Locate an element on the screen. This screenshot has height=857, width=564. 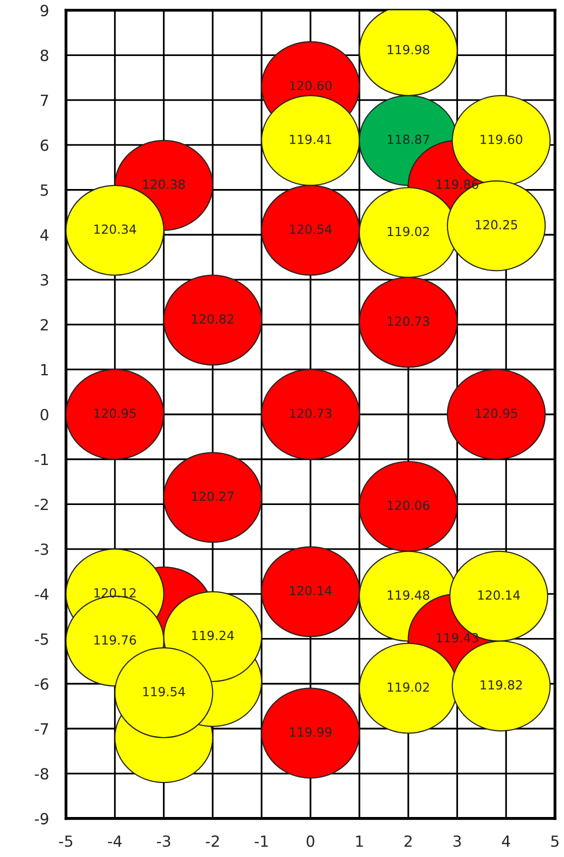
x-tick-label: 0 is located at coordinates (310, 841).